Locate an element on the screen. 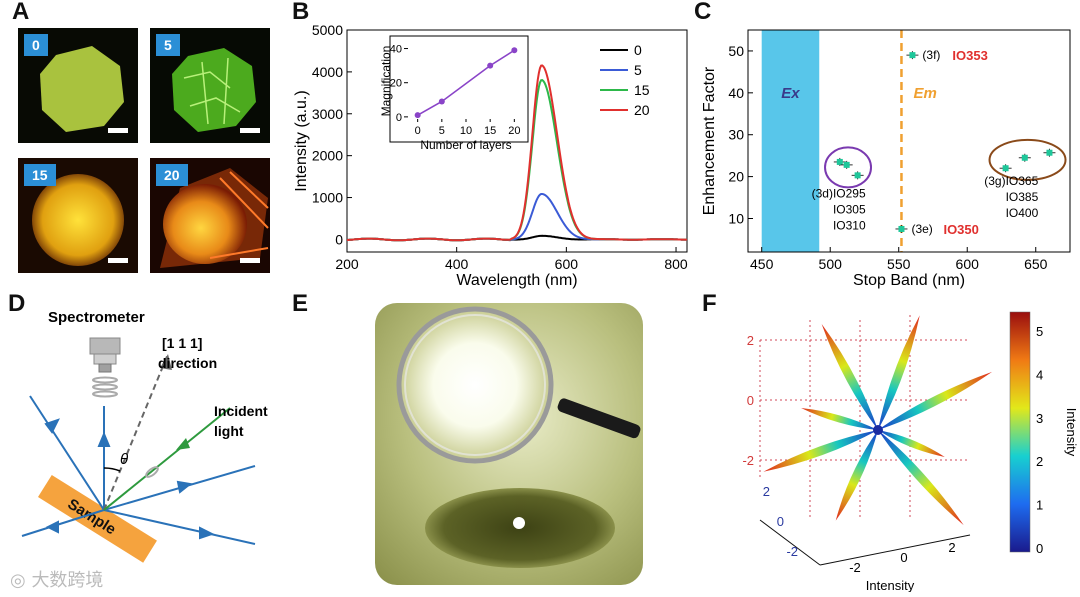  direction-arrow is located at coordinates (136, 432).